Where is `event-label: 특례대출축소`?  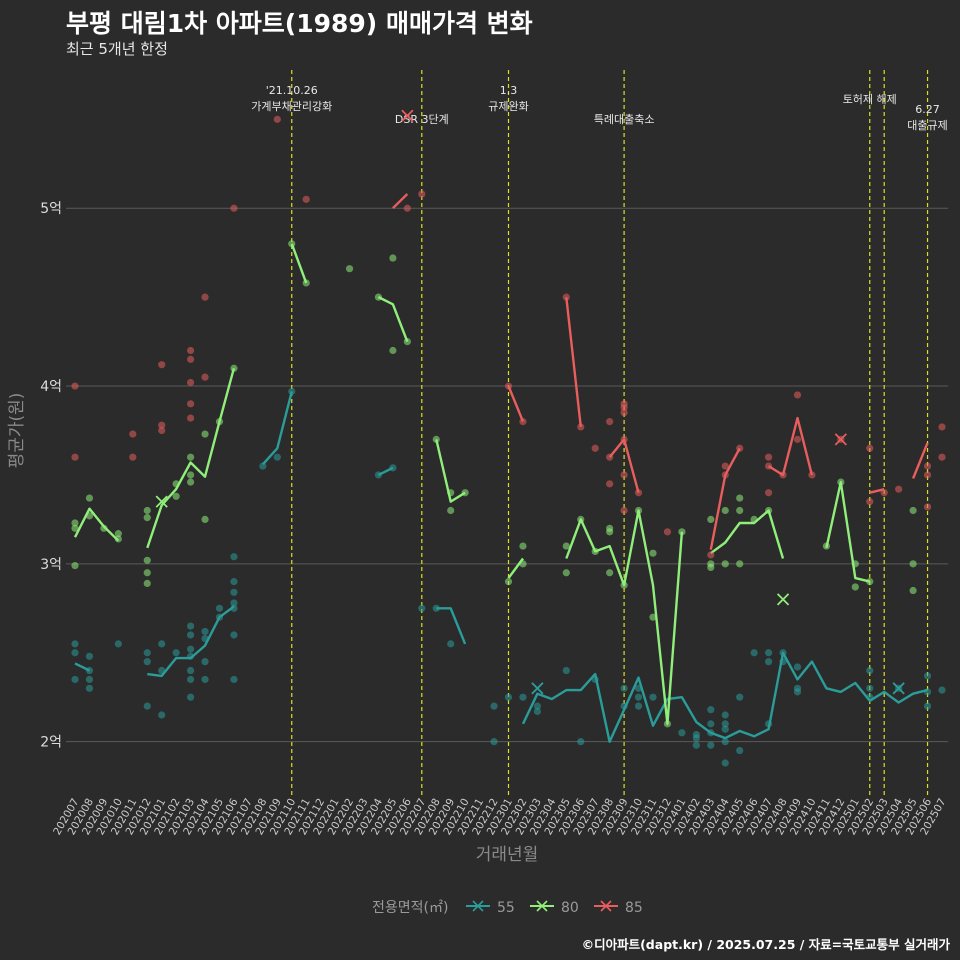
event-label: 특례대출축소 is located at coordinates (624, 119).